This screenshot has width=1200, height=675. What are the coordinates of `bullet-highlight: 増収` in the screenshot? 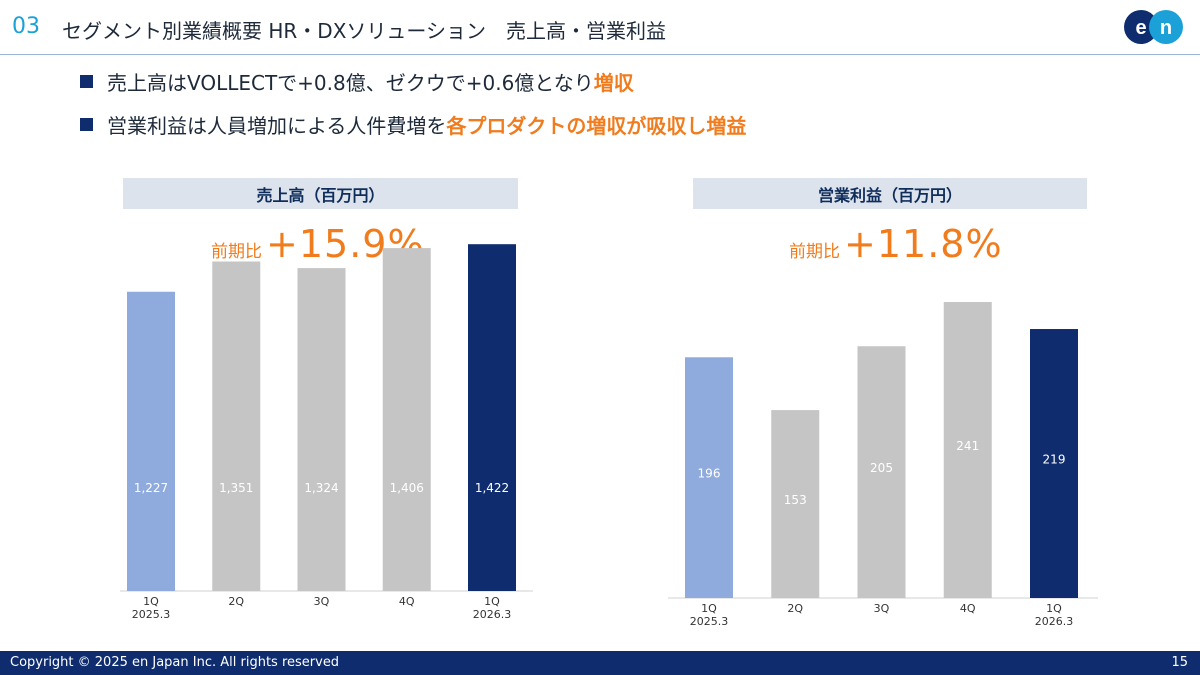 It's located at (613, 82).